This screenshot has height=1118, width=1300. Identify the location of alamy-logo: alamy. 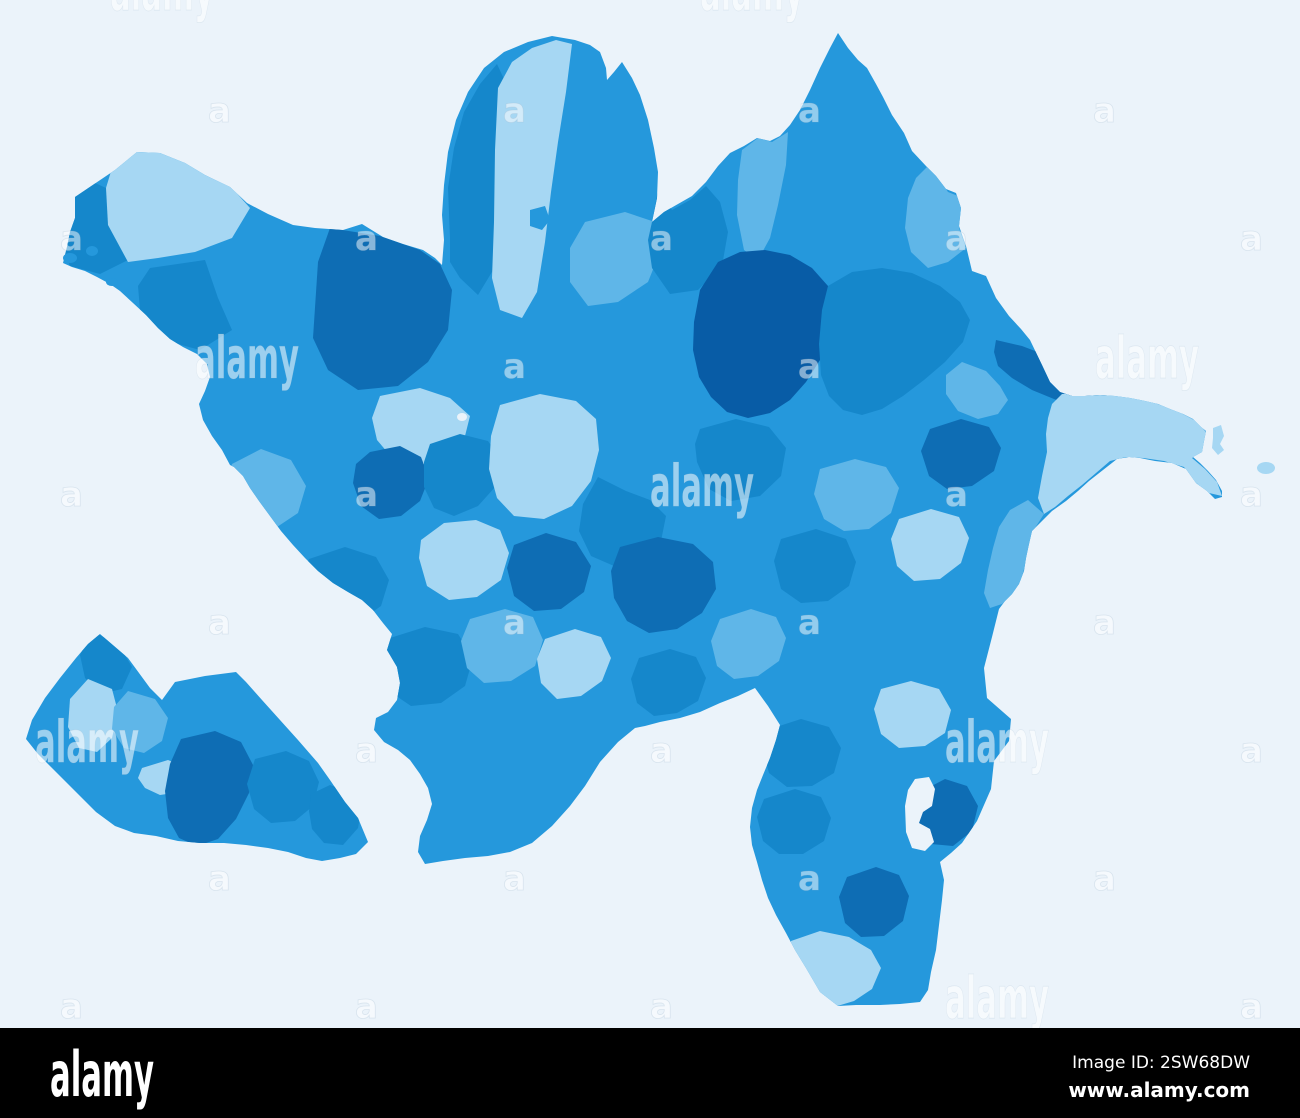
(102, 1074).